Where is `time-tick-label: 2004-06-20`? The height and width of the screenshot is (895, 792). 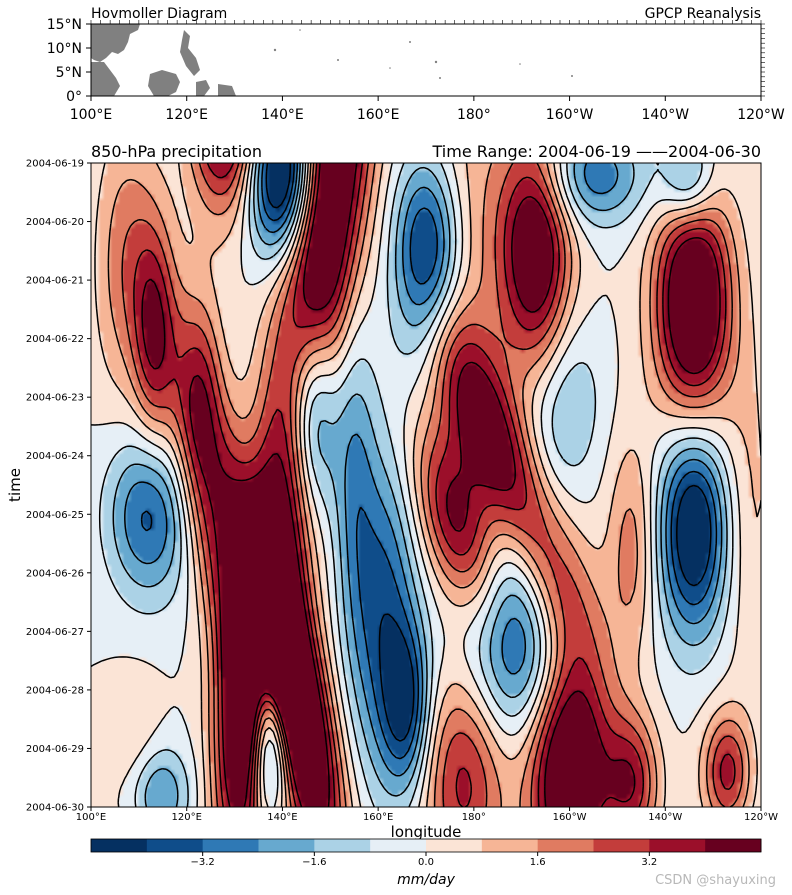
time-tick-label: 2004-06-20 is located at coordinates (55, 222).